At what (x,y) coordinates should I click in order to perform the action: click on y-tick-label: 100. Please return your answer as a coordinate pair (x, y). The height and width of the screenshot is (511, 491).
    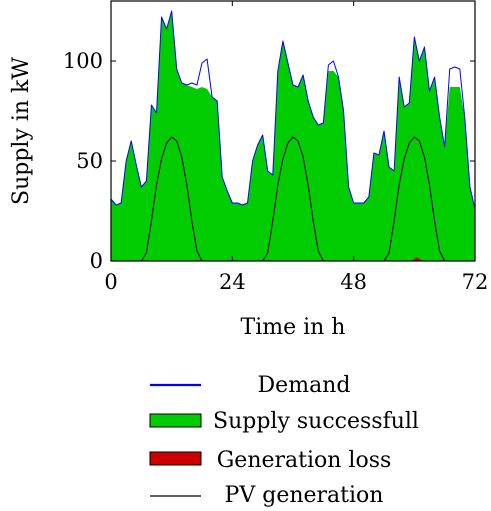
    Looking at the image, I should click on (83, 61).